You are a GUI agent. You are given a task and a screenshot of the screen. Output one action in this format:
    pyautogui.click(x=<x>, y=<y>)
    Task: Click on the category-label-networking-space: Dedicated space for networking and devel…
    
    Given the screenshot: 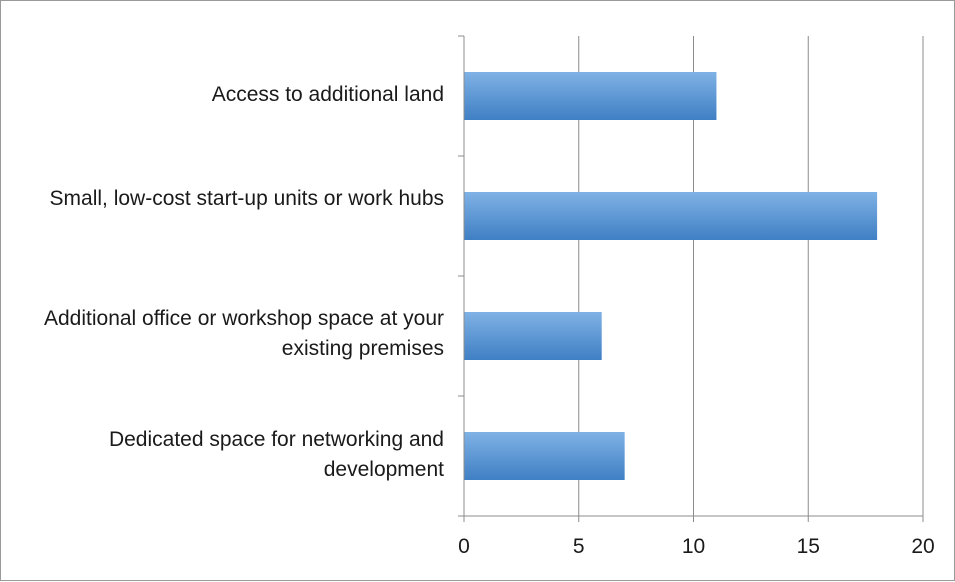 What is the action you would take?
    pyautogui.click(x=276, y=454)
    